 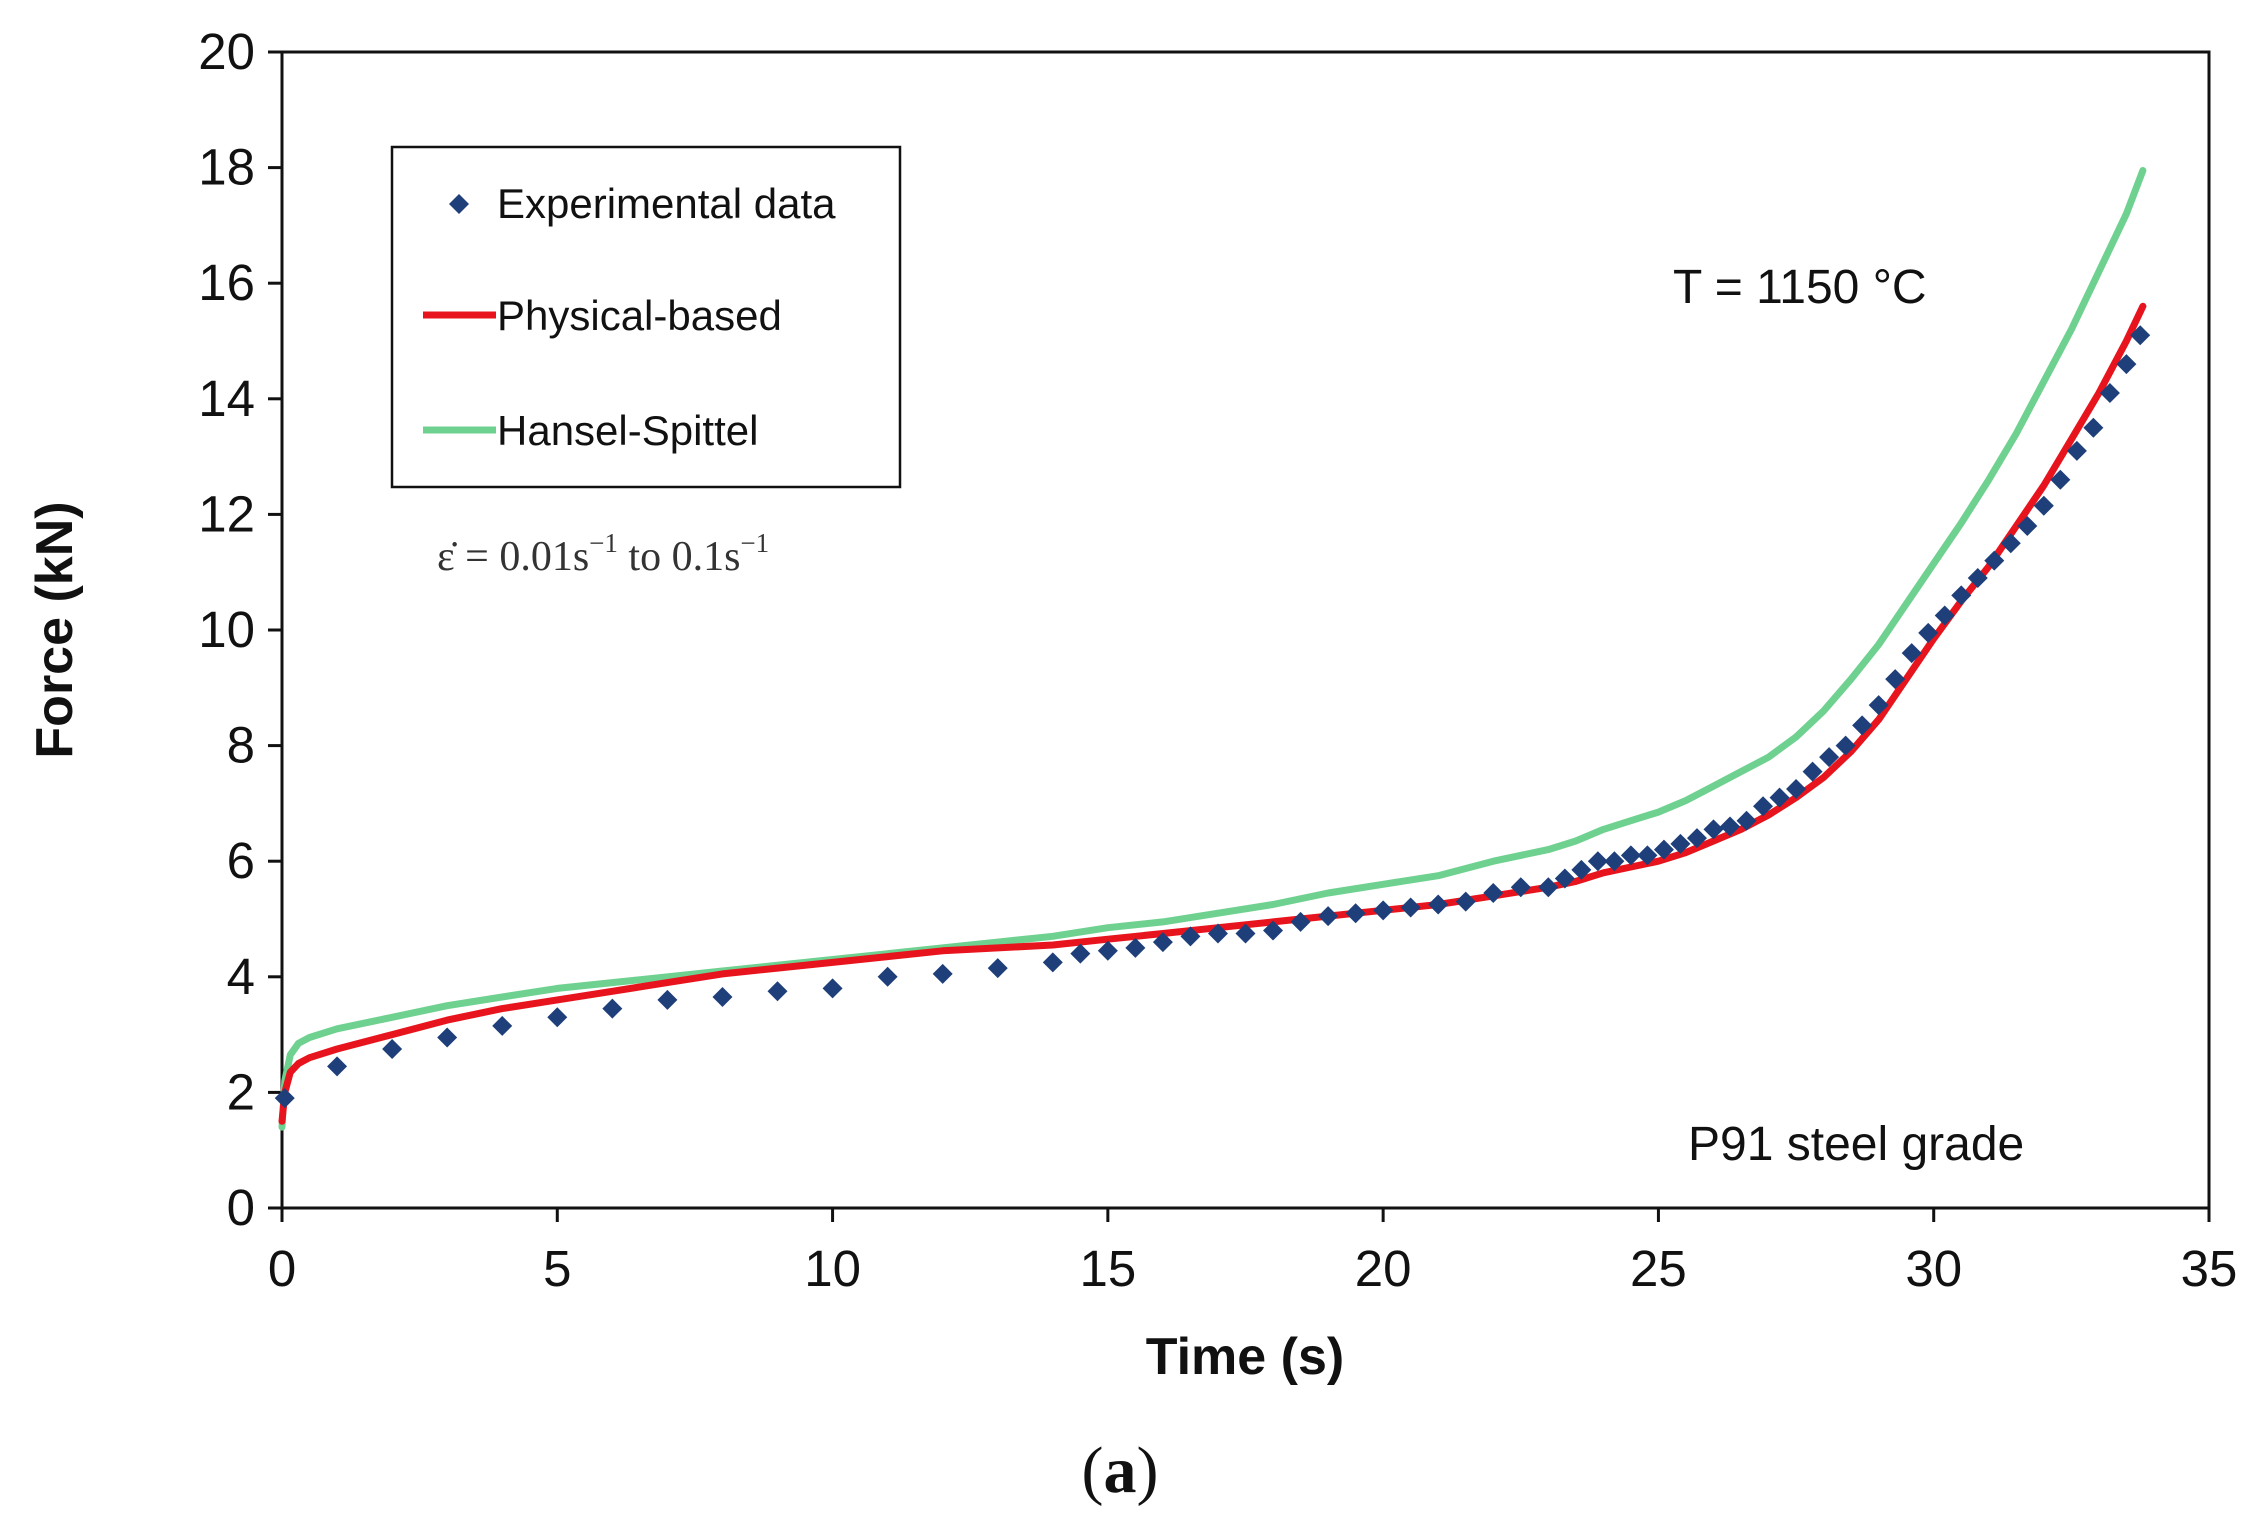 I want to click on x-tick-label: 25, so click(x=1658, y=1268).